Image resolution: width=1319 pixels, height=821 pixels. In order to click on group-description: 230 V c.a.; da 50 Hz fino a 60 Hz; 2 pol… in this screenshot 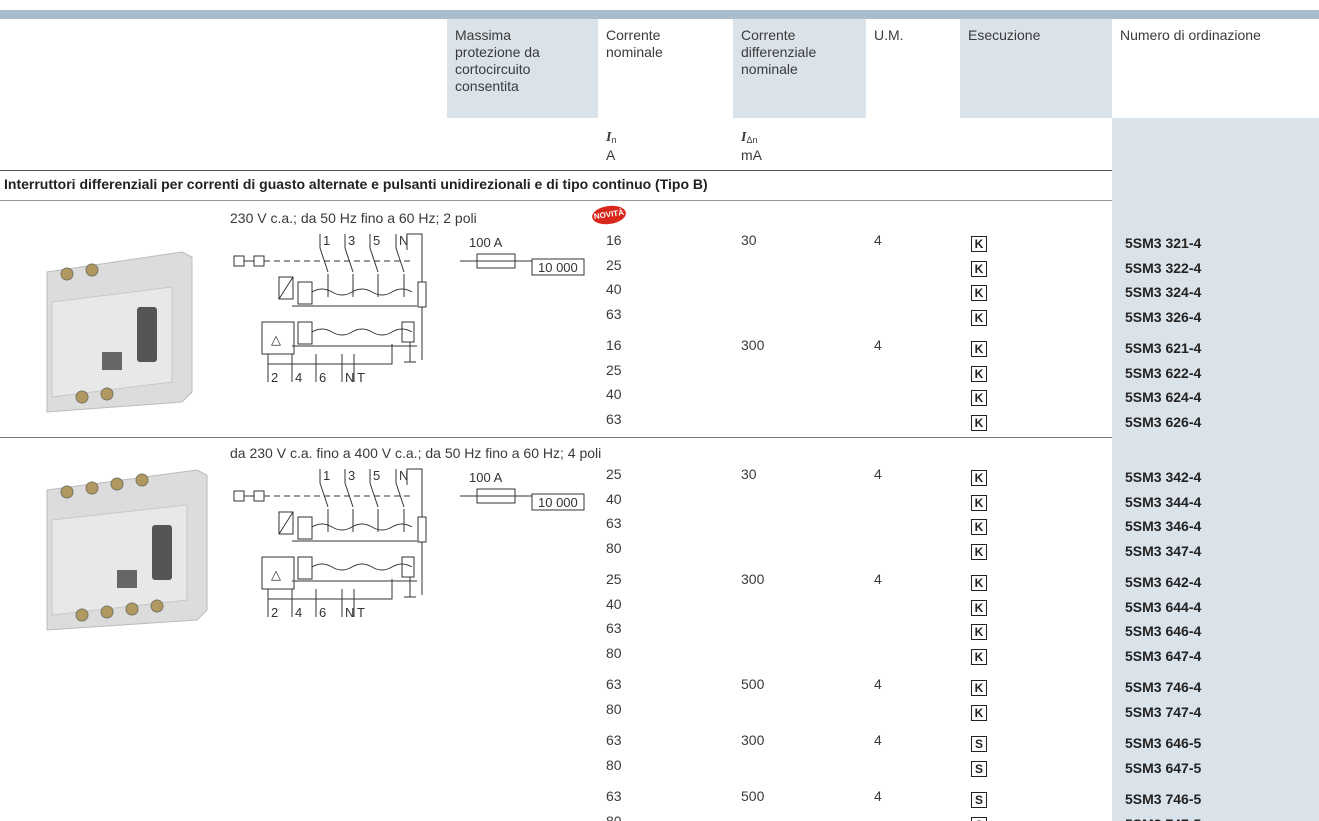, I will do `click(353, 218)`.